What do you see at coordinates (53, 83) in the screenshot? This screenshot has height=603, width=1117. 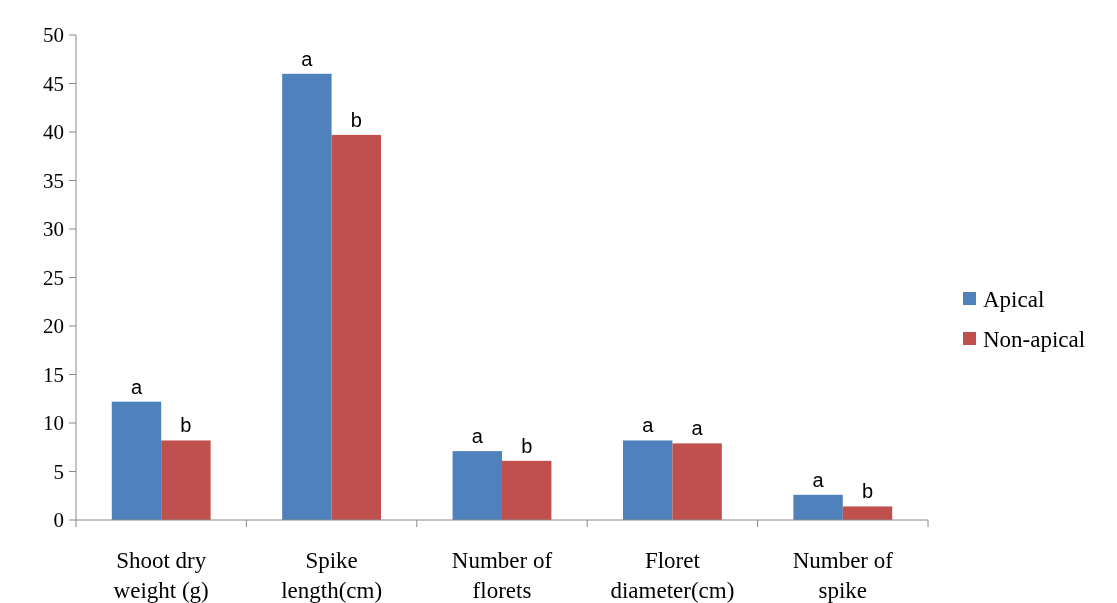 I see `y-tick-label: 45` at bounding box center [53, 83].